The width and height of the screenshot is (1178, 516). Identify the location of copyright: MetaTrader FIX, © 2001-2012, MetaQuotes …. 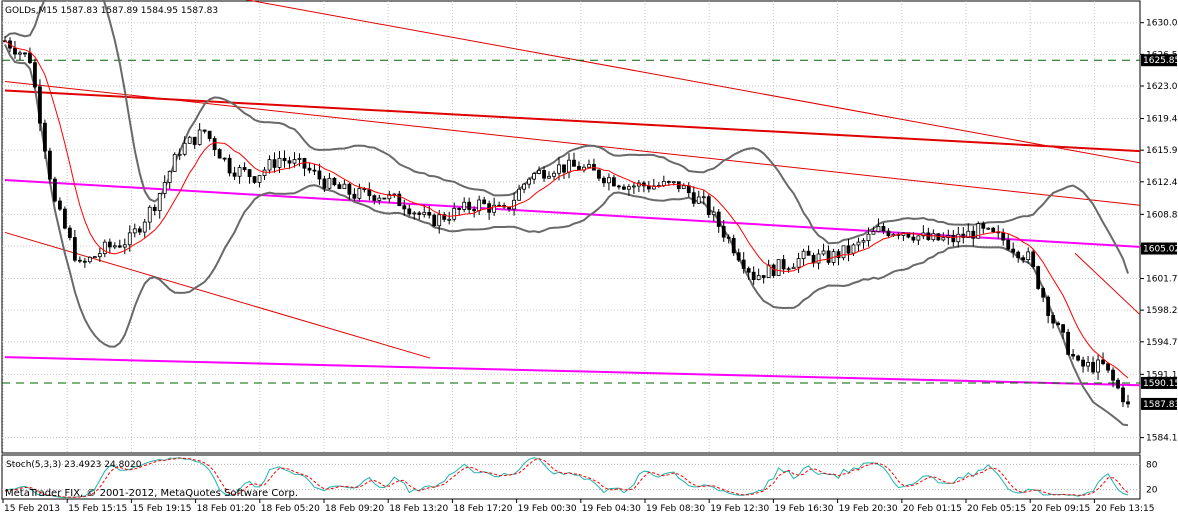
(151, 493).